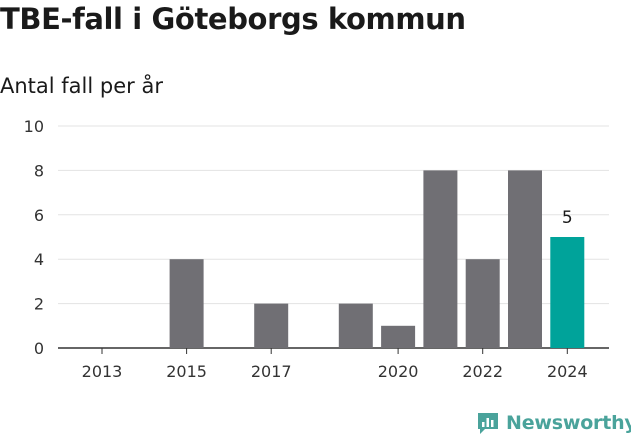 The width and height of the screenshot is (631, 439). I want to click on y-tick-label: 4, so click(39, 259).